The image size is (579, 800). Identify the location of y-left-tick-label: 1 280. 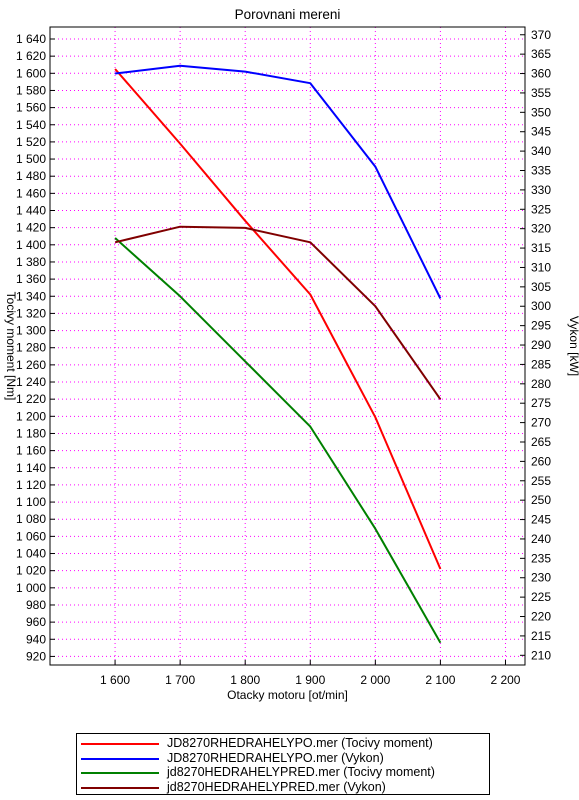
(31, 348).